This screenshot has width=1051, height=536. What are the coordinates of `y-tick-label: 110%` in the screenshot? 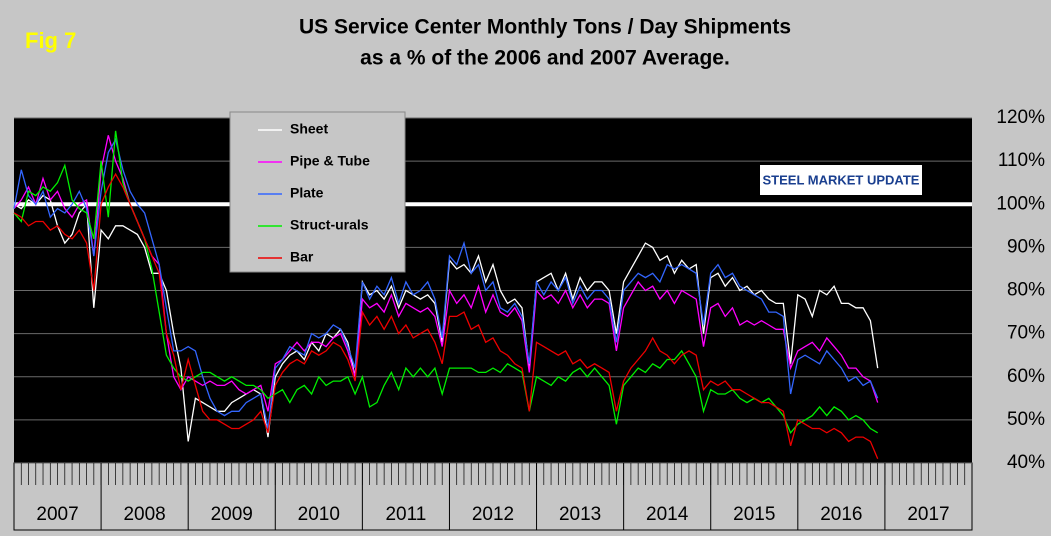 It's located at (1021, 160).